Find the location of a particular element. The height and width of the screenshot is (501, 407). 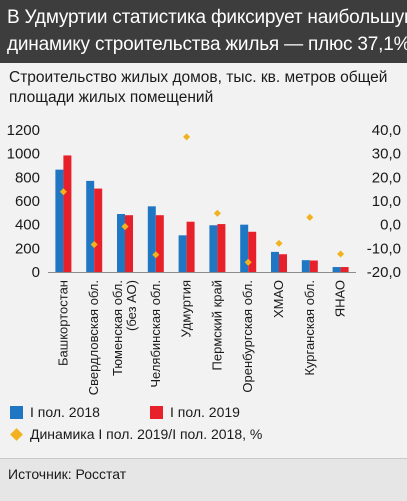

right-axis-tick-label: 10,0 is located at coordinates (386, 201).